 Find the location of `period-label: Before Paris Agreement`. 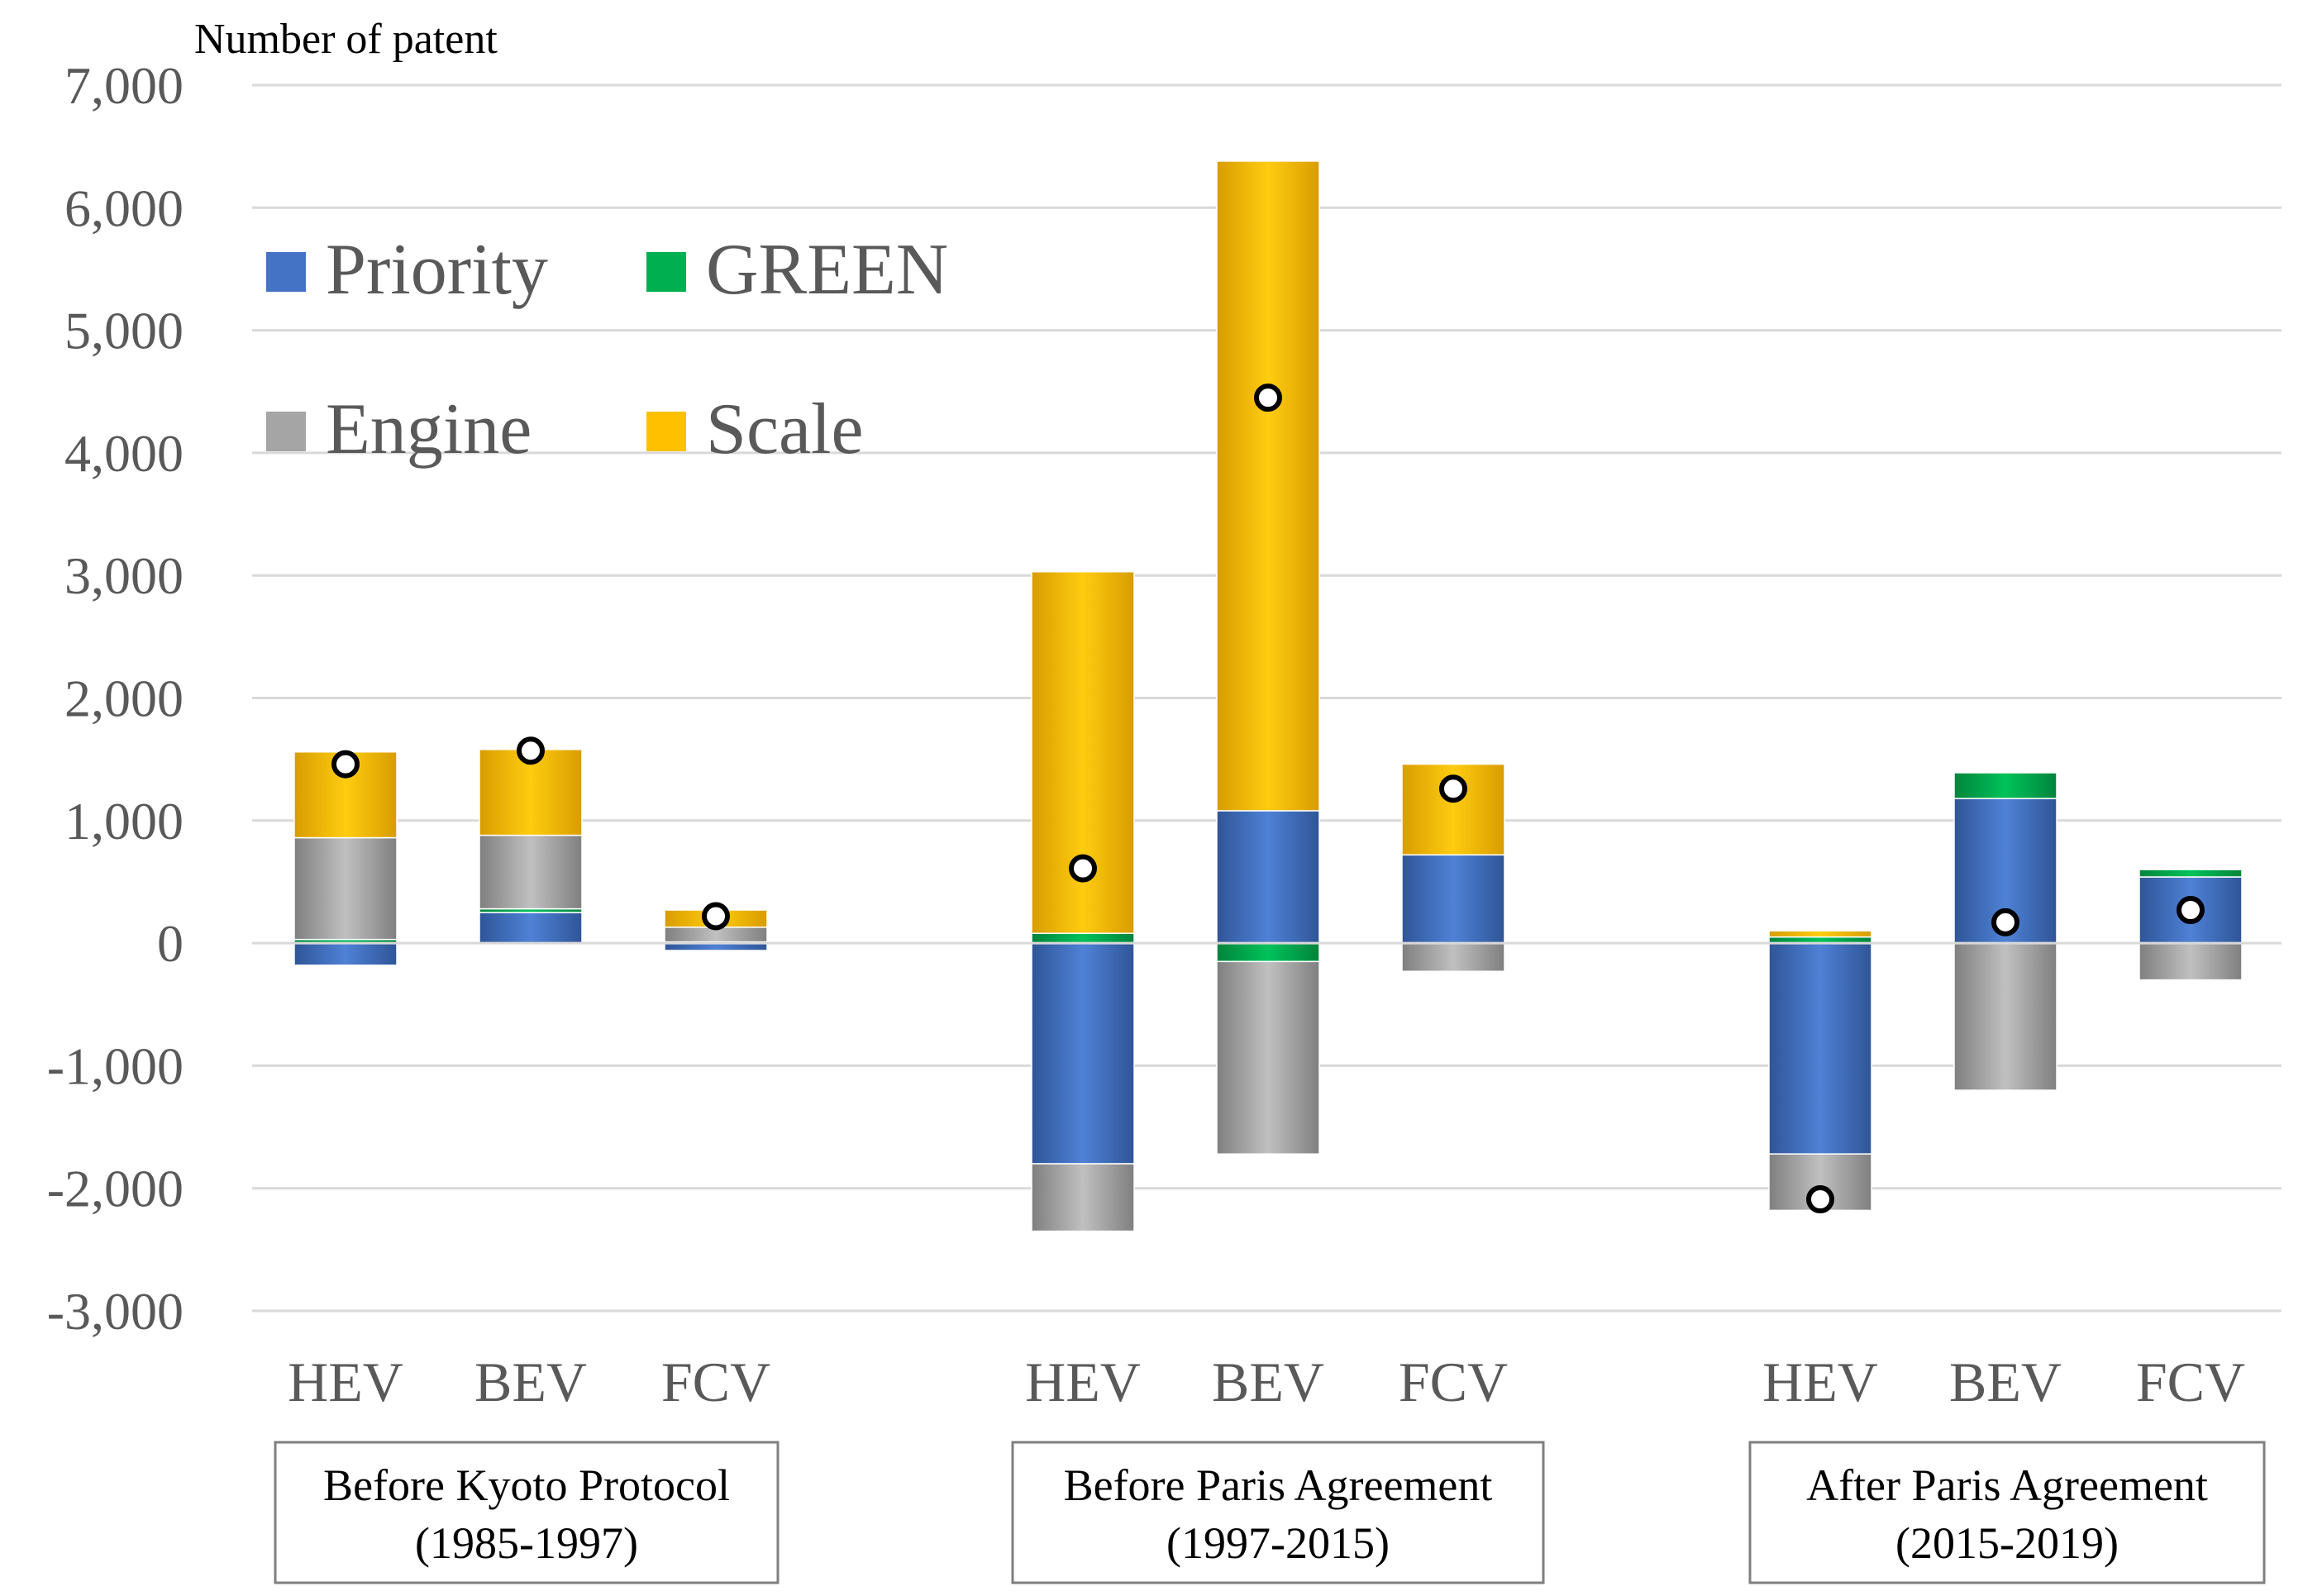

period-label: Before Paris Agreement is located at coordinates (1278, 1485).